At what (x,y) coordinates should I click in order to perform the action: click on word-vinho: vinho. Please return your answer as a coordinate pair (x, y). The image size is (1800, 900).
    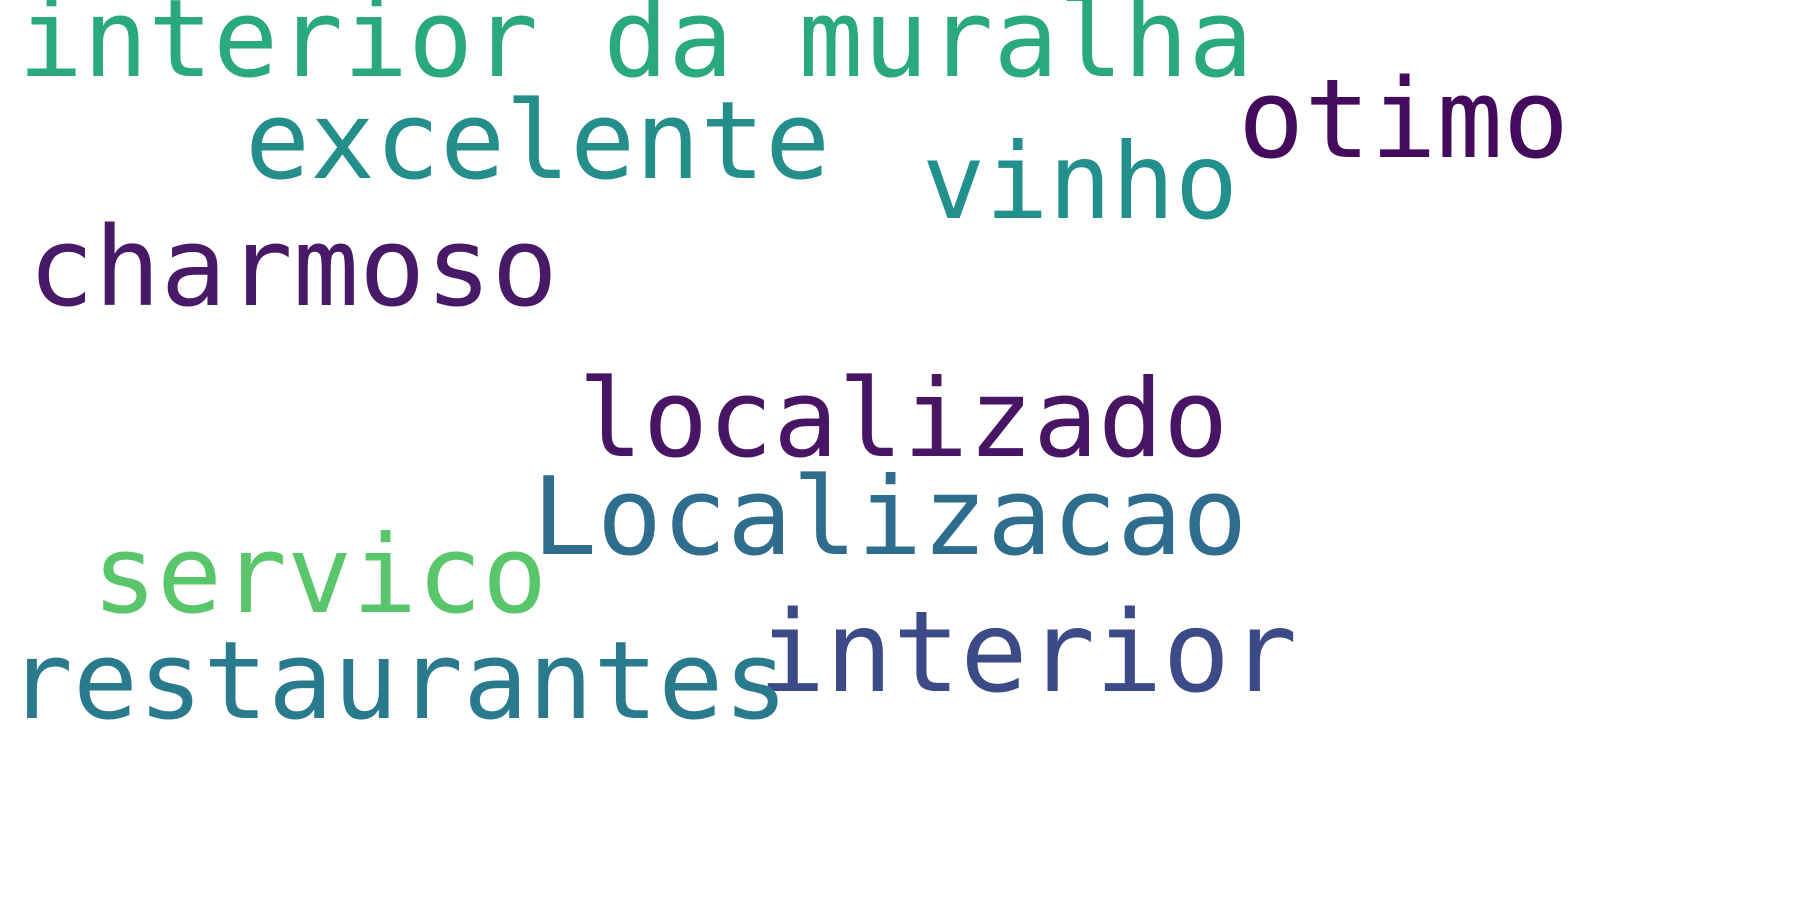
    Looking at the image, I should click on (1080, 182).